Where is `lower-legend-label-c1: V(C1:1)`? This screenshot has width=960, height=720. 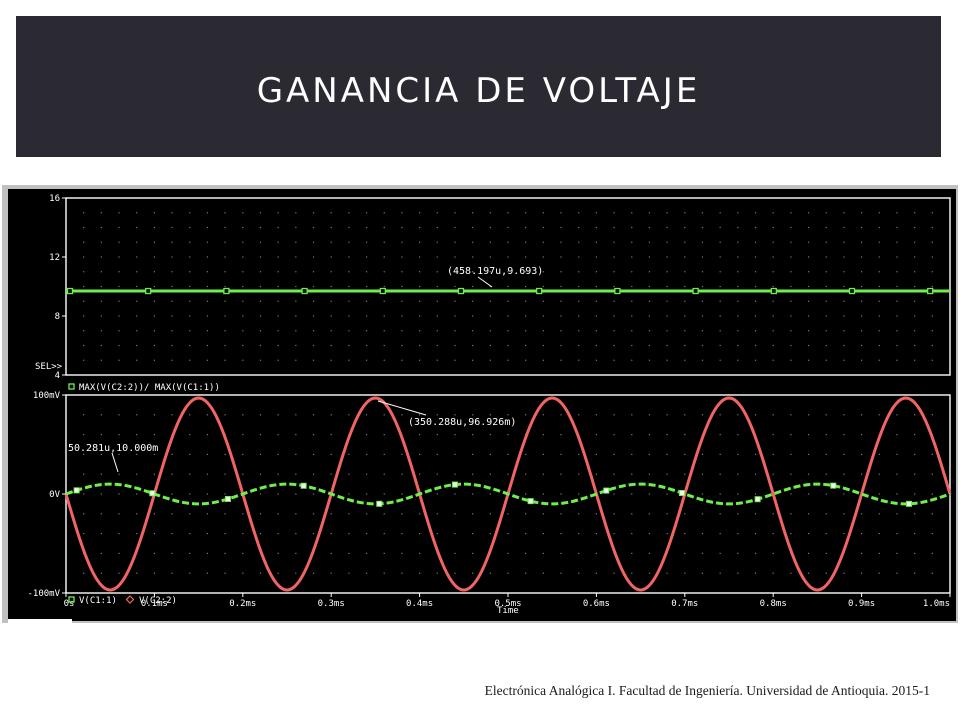
lower-legend-label-c1: V(C1:1) is located at coordinates (98, 601).